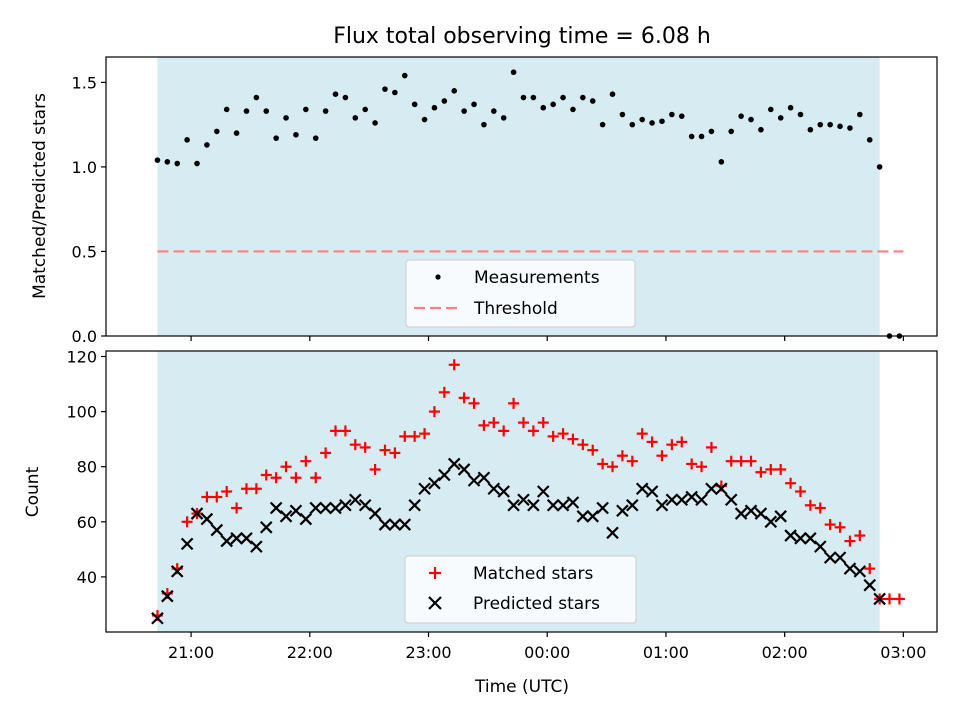 The height and width of the screenshot is (720, 960). What do you see at coordinates (87, 522) in the screenshot?
I see `bottom-y-tick-label: 60` at bounding box center [87, 522].